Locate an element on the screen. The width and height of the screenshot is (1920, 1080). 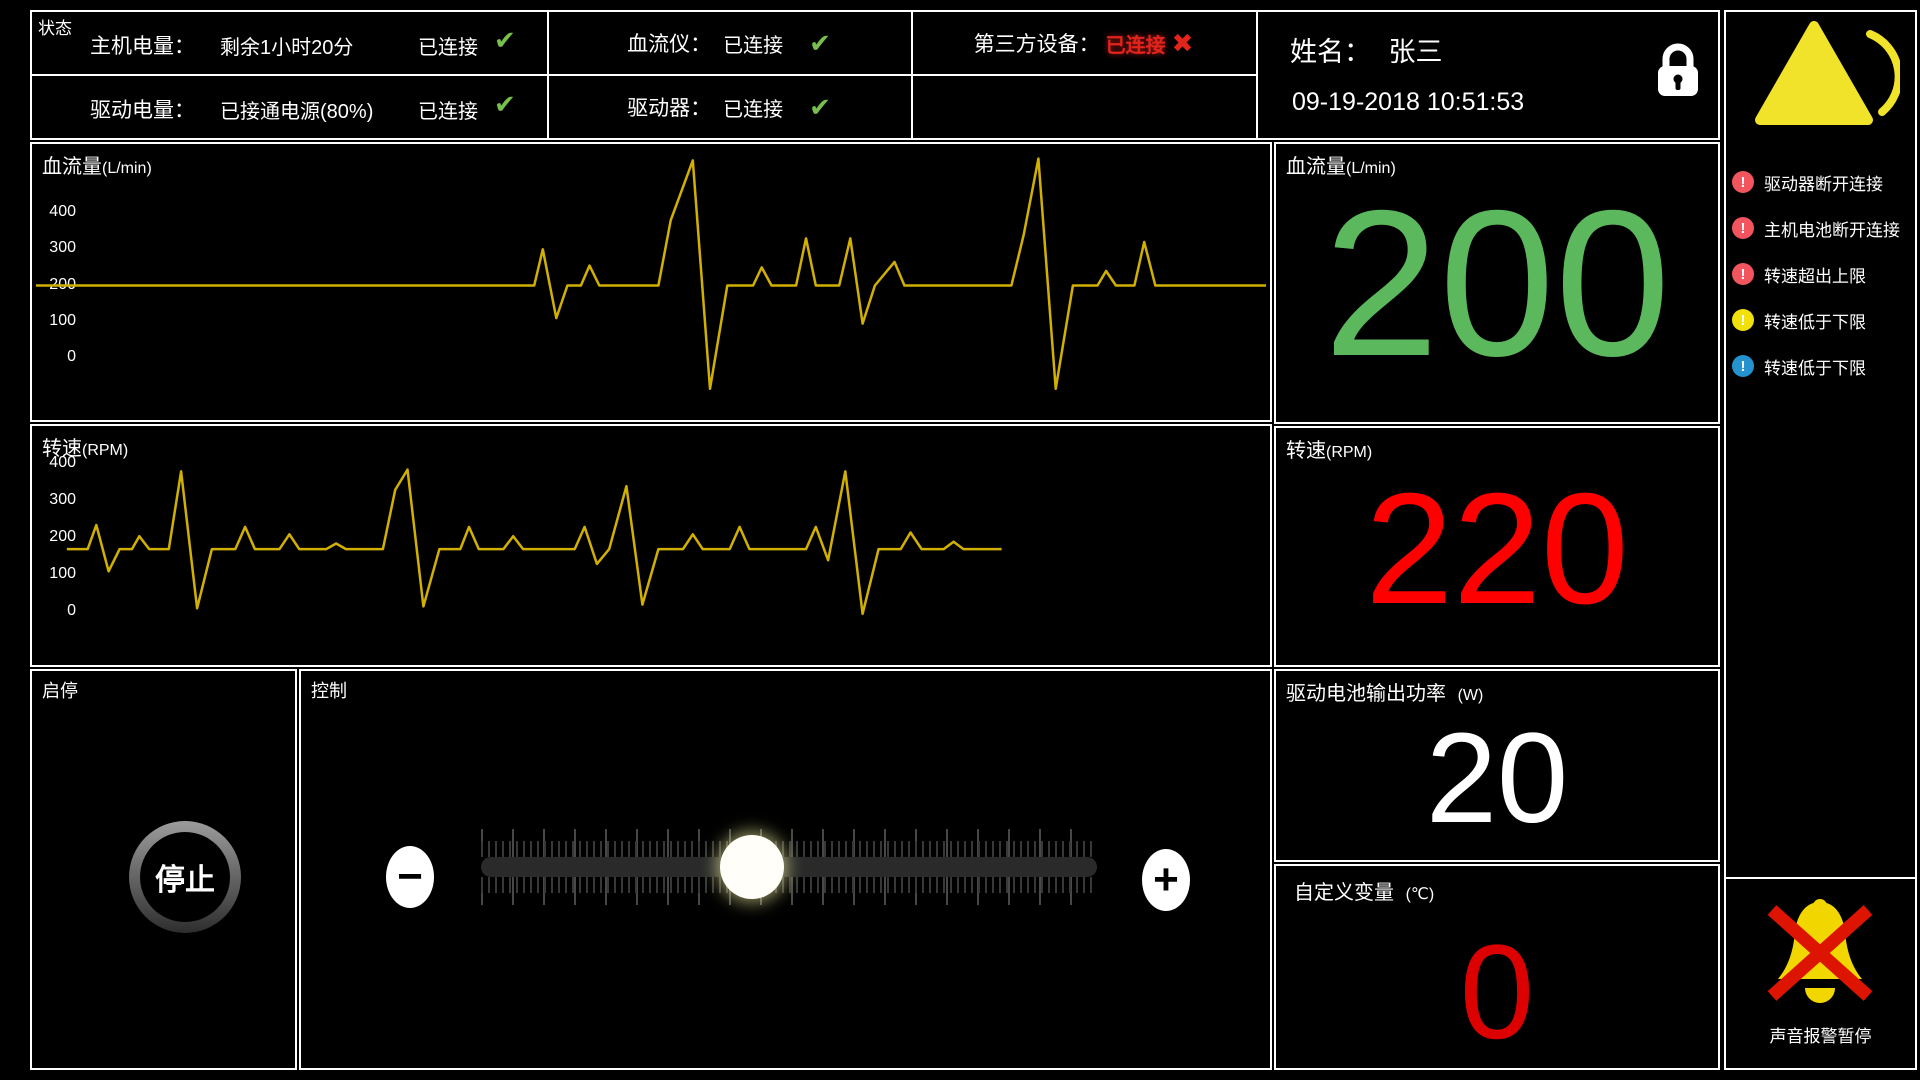
patient-name: 张三 is located at coordinates (1415, 52).